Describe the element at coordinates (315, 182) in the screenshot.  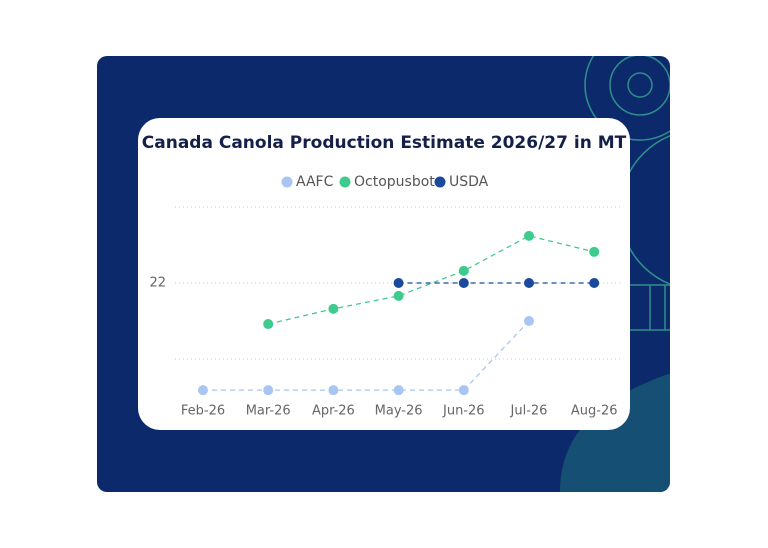
I see `legend-label: AAFC` at that location.